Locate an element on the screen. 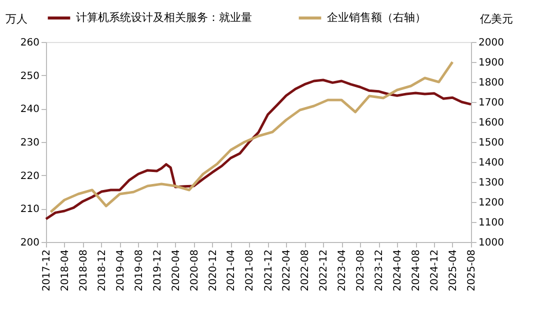 The image size is (550, 321). y-tick-label: 210 is located at coordinates (30, 210).